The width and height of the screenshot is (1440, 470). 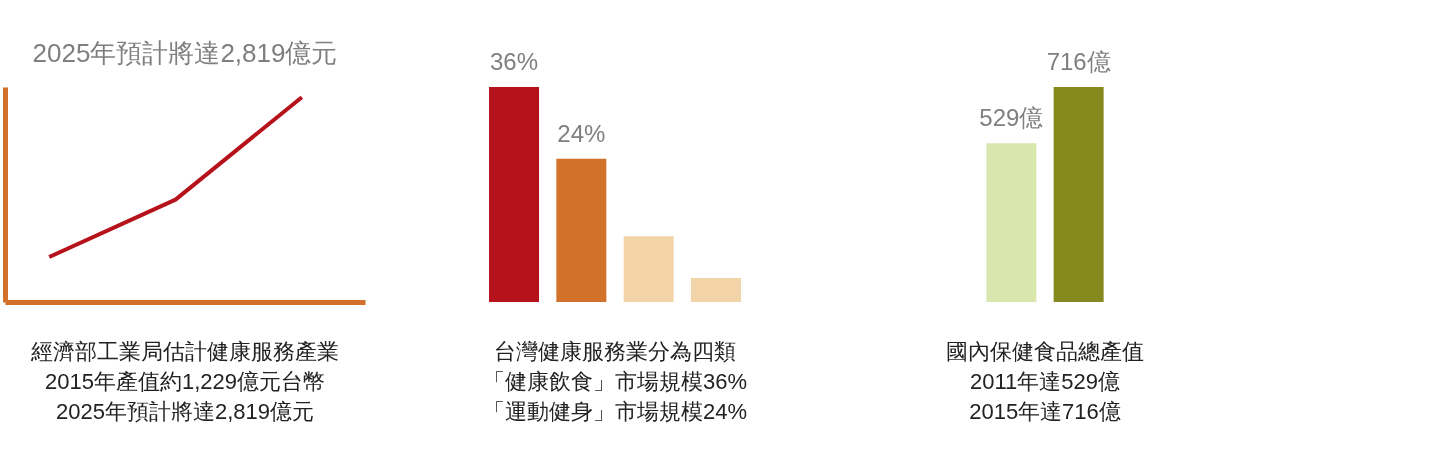 What do you see at coordinates (1045, 411) in the screenshot?
I see `text: 2015年達716億` at bounding box center [1045, 411].